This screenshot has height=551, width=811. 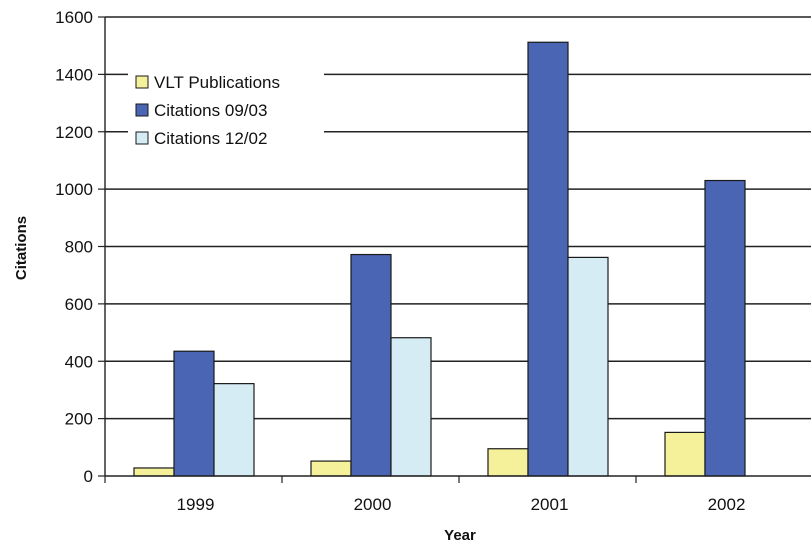 I want to click on bar-citations-09-03-2001, so click(x=548, y=259).